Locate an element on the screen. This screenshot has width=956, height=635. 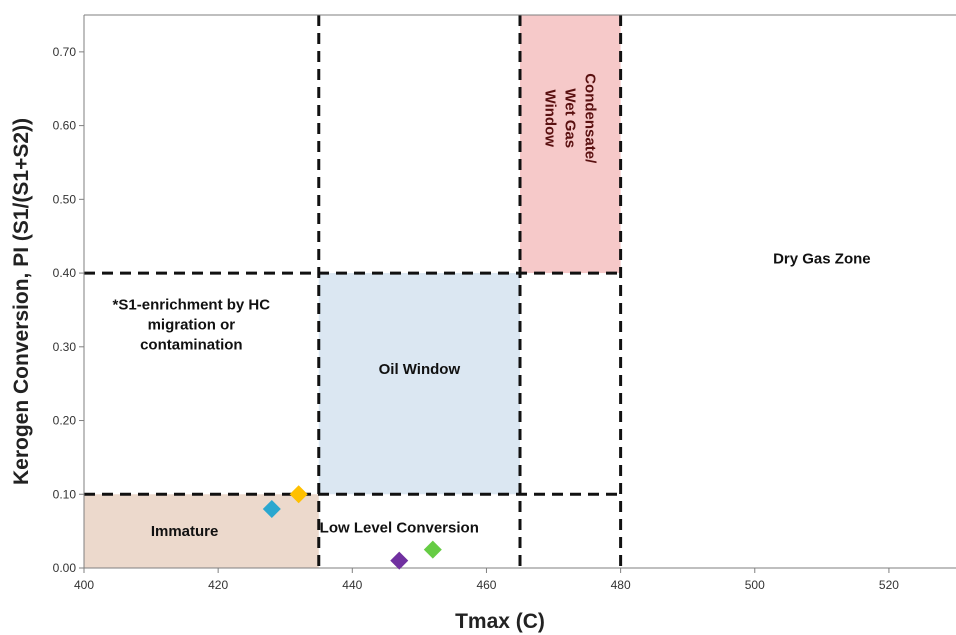
y-tick-label: 0.10 is located at coordinates (65, 494).